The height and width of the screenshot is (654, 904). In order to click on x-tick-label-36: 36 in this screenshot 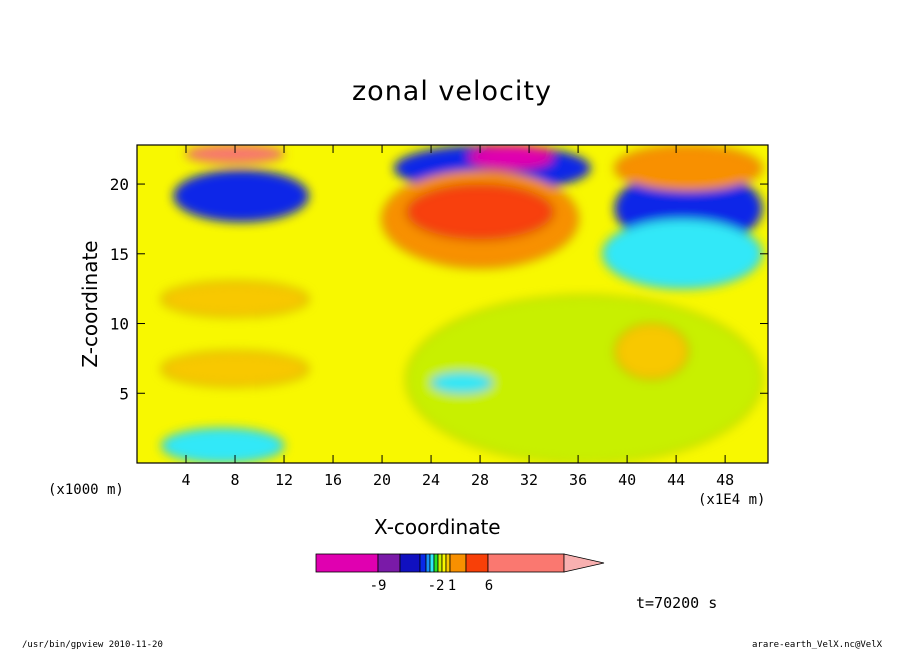, I will do `click(578, 480)`.